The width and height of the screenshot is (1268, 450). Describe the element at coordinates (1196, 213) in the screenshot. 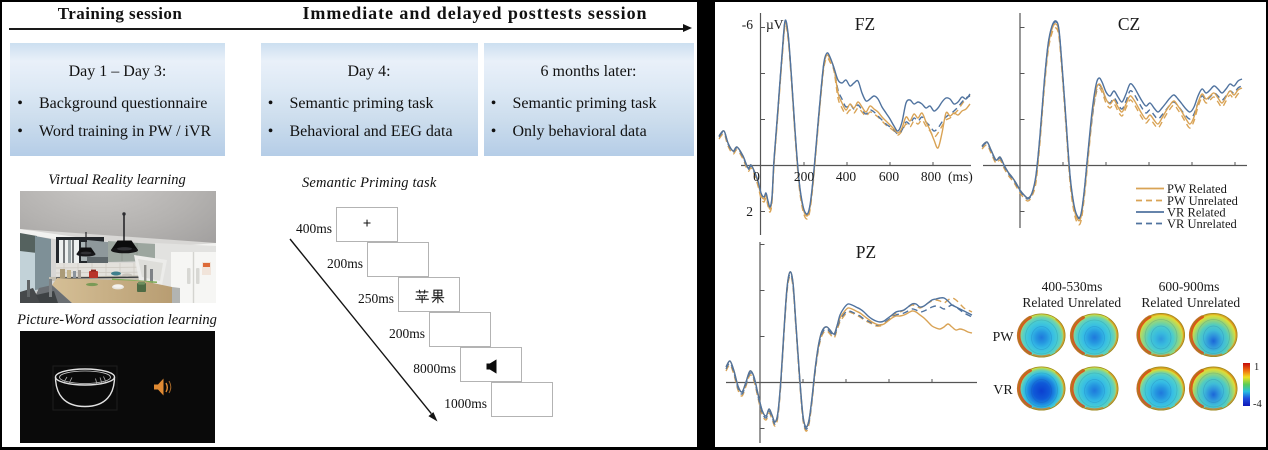

I see `svg-text: VR Related` at that location.